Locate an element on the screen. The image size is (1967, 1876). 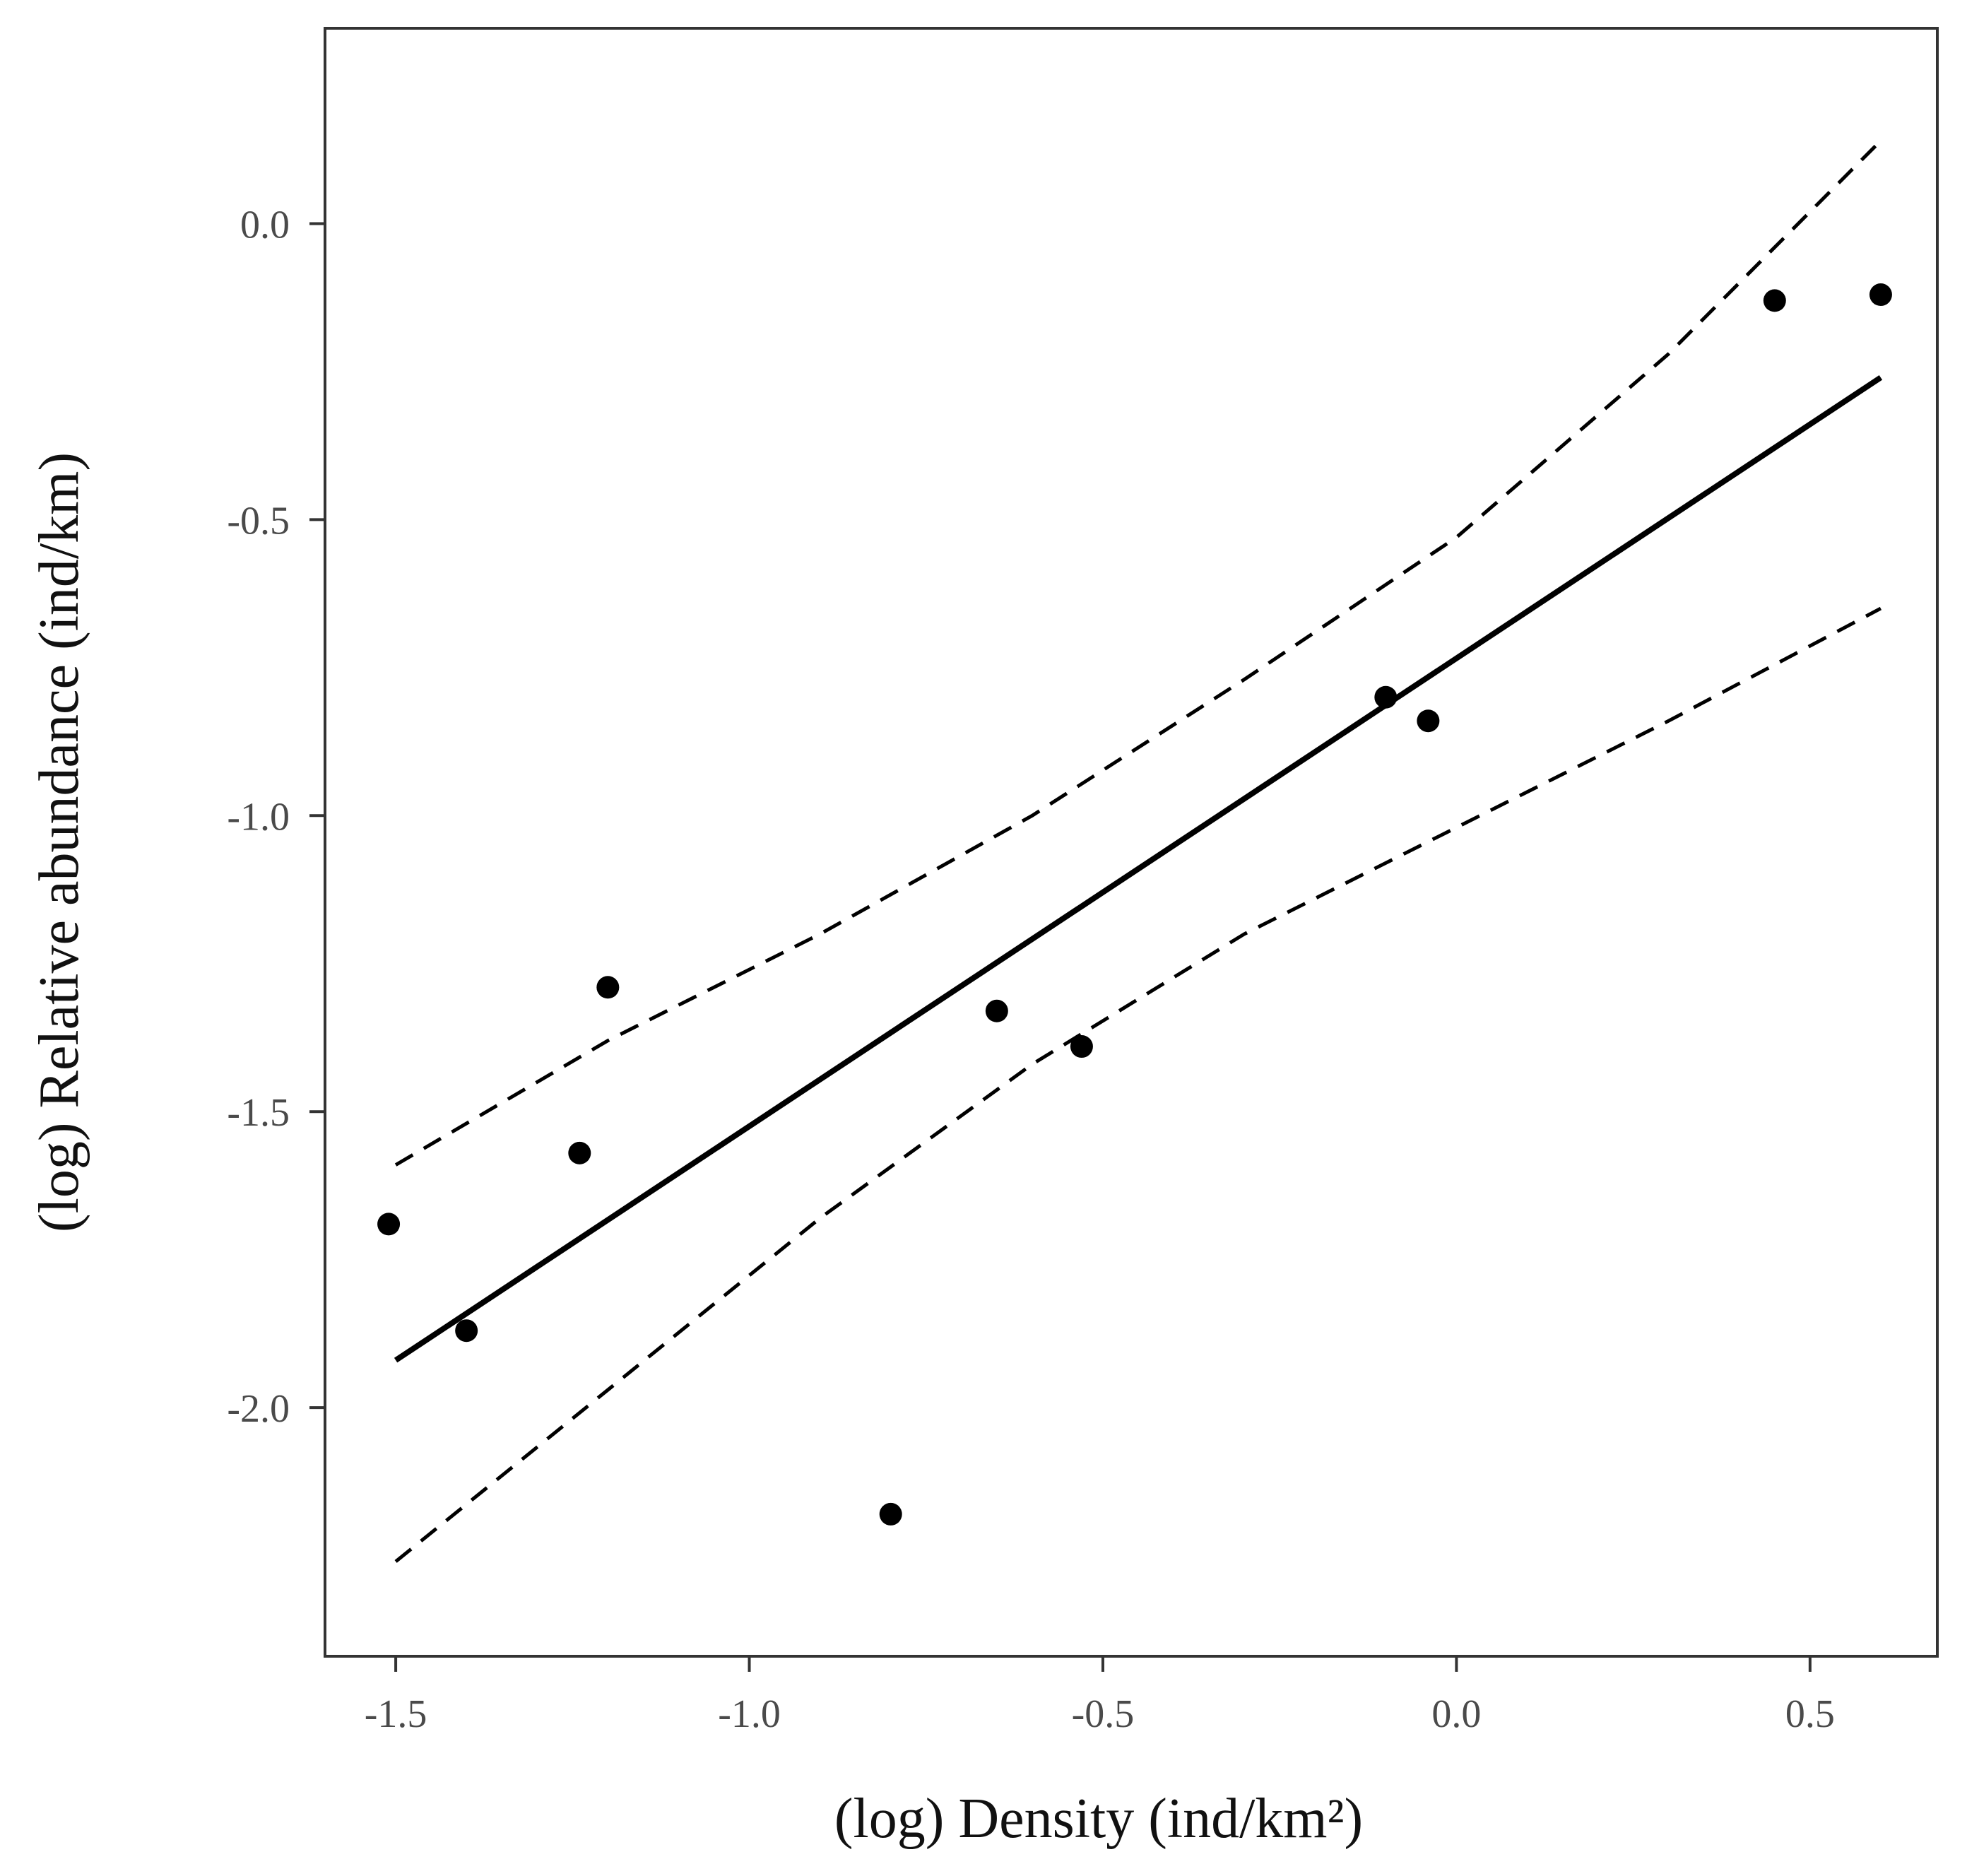
y-axis-label: (log) Relative abundance (ind/km) is located at coordinates (59, 842).